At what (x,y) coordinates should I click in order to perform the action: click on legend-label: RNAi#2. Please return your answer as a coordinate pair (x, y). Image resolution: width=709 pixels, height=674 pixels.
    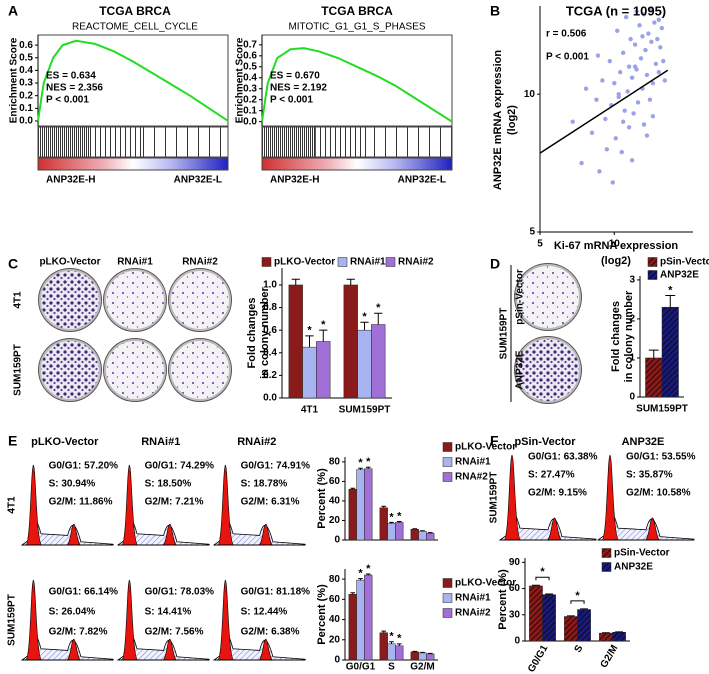
    Looking at the image, I should click on (473, 613).